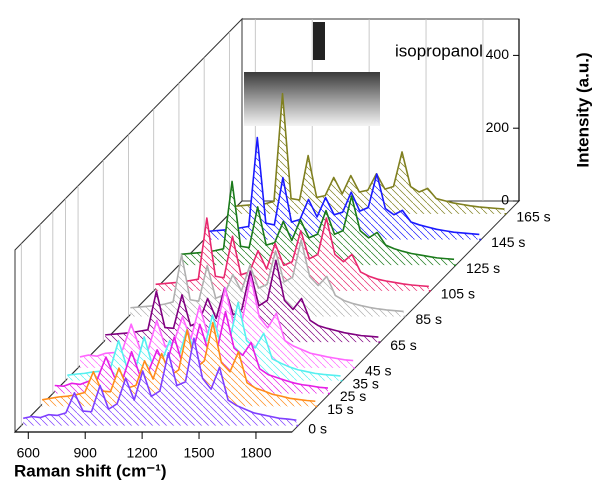  What do you see at coordinates (312, 99) in the screenshot?
I see `inset-background` at bounding box center [312, 99].